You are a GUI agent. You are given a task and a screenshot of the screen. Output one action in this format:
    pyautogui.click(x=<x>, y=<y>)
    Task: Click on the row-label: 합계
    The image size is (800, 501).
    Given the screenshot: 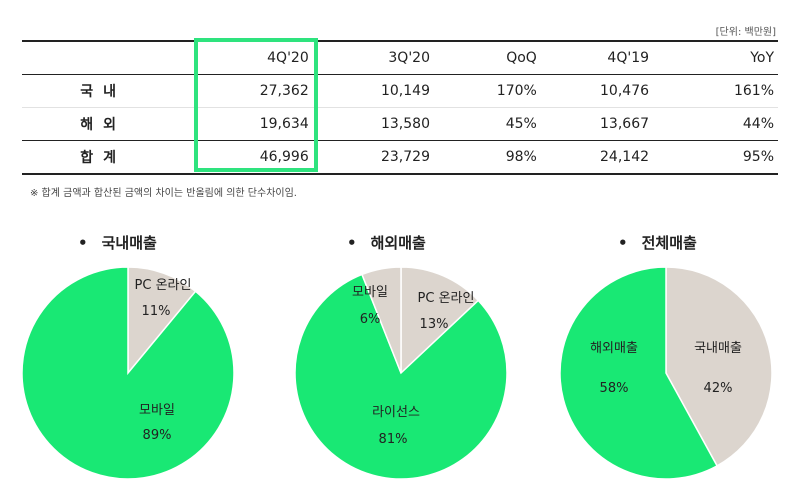 What is the action you would take?
    pyautogui.click(x=103, y=157)
    